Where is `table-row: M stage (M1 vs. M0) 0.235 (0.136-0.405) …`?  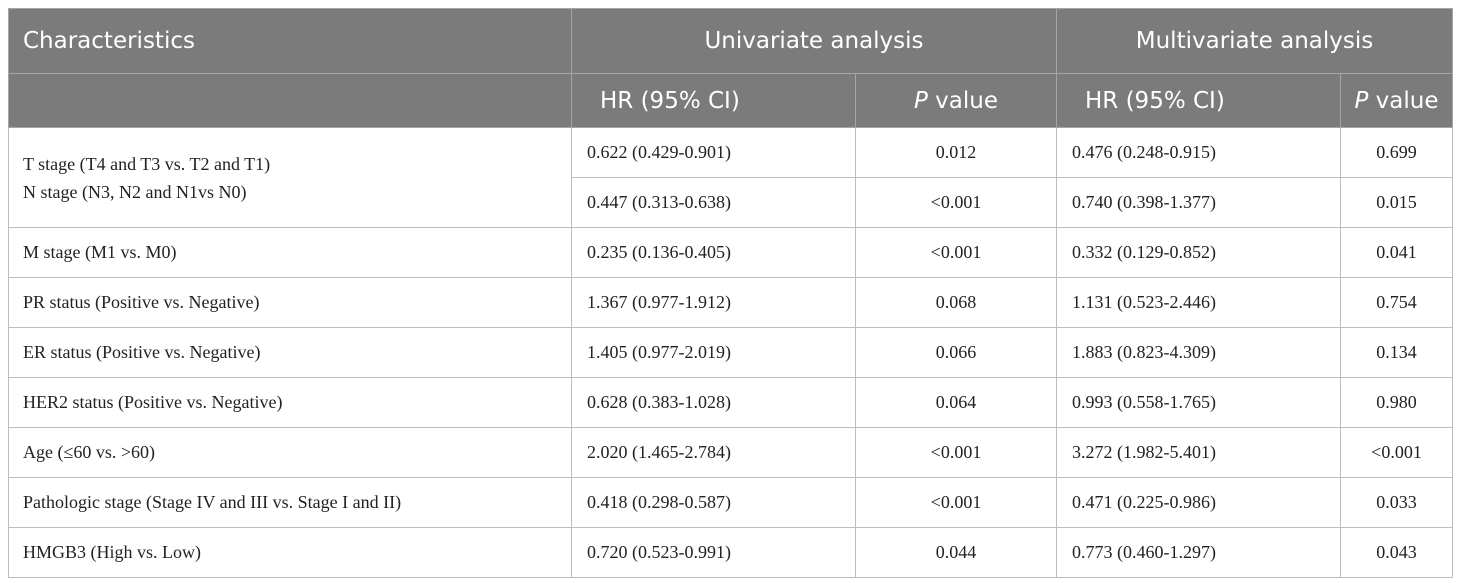
table-row: M stage (M1 vs. M0) 0.235 (0.136-0.405) … is located at coordinates (730, 252).